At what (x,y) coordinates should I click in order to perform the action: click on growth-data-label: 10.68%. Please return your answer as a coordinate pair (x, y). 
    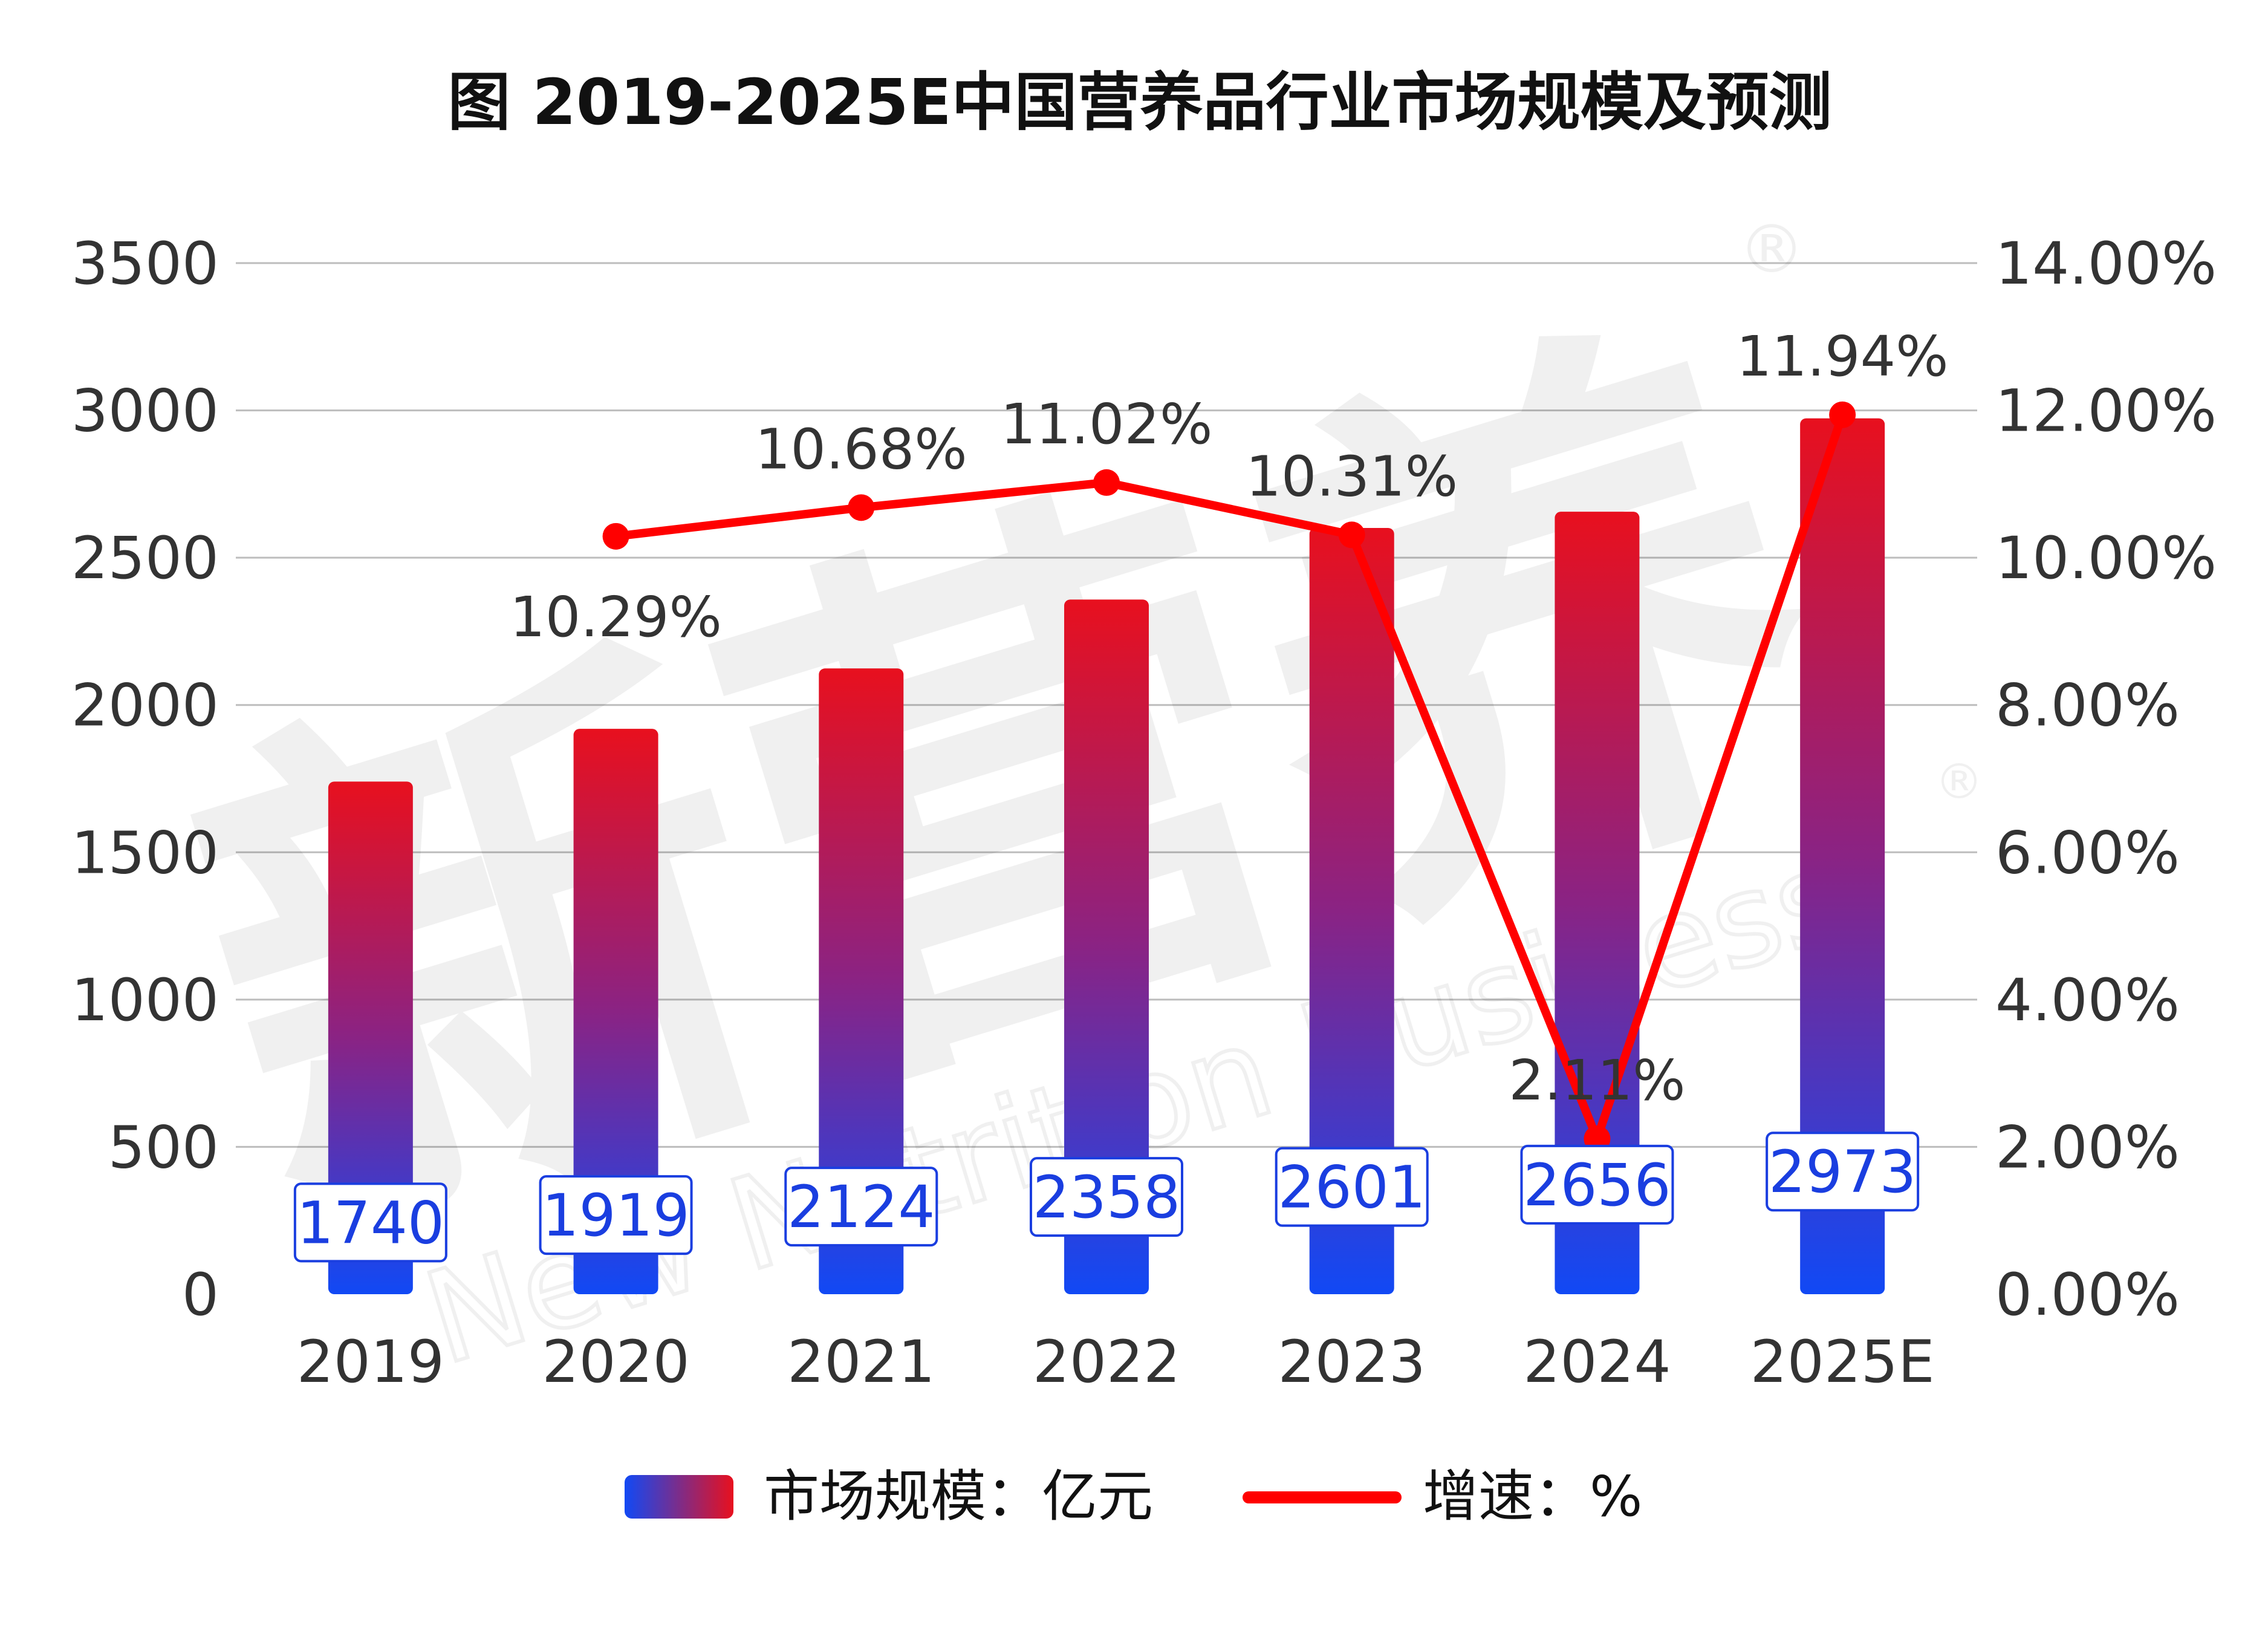
    Looking at the image, I should click on (861, 449).